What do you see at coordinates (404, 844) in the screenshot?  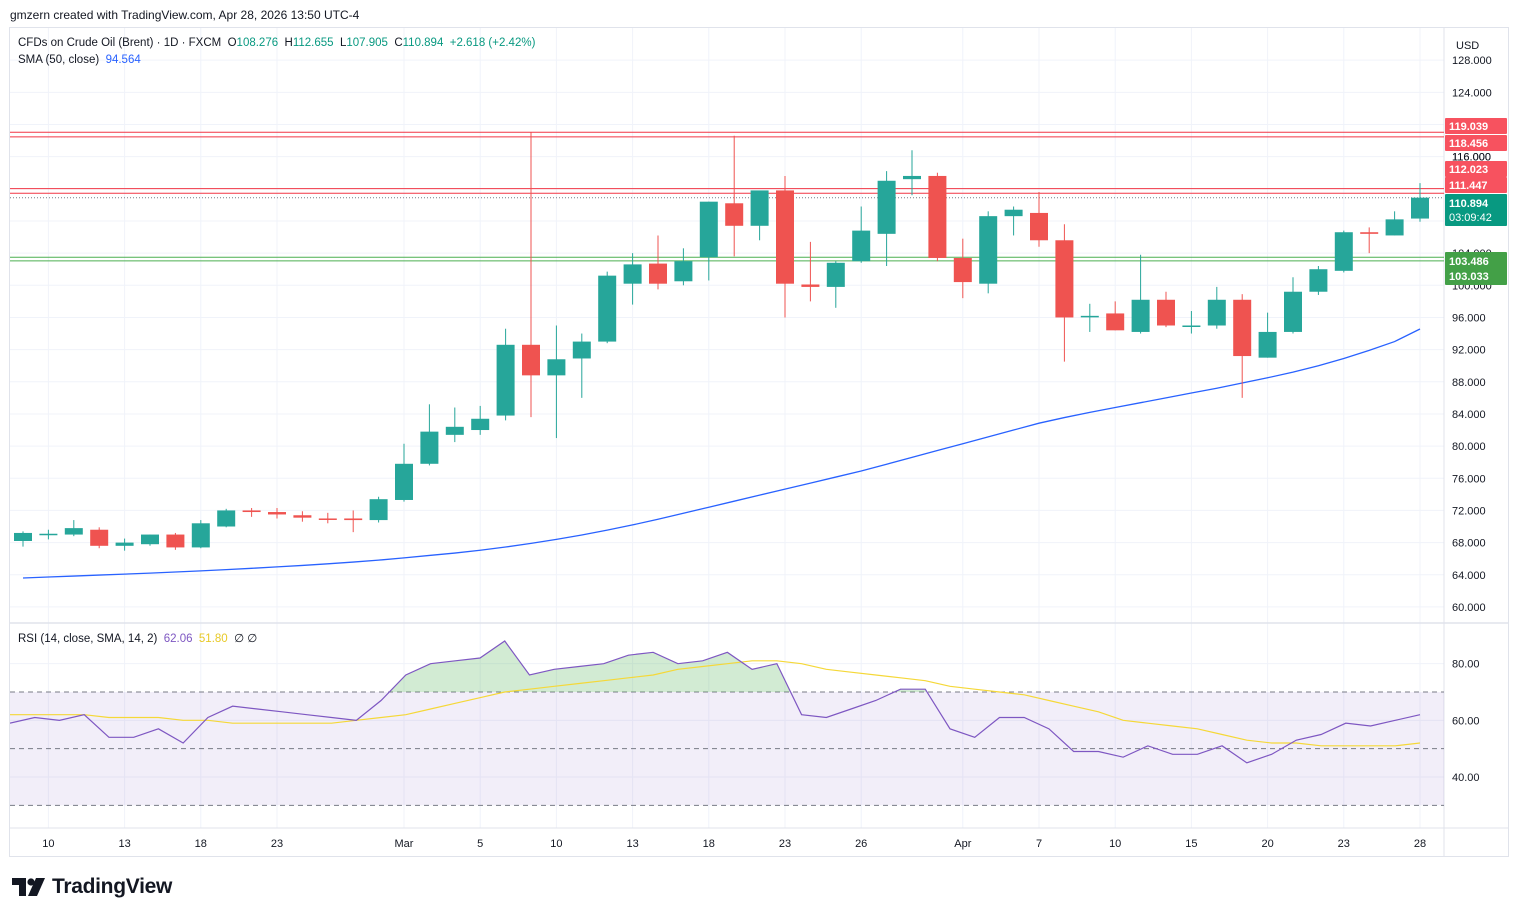 I see `time-tick-label: Mar` at bounding box center [404, 844].